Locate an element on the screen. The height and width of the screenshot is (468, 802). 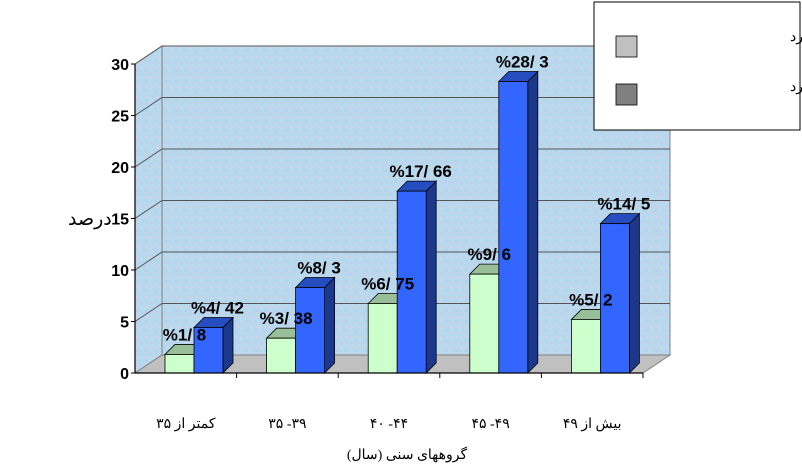
data-label: %1/ 8 is located at coordinates (184, 334).